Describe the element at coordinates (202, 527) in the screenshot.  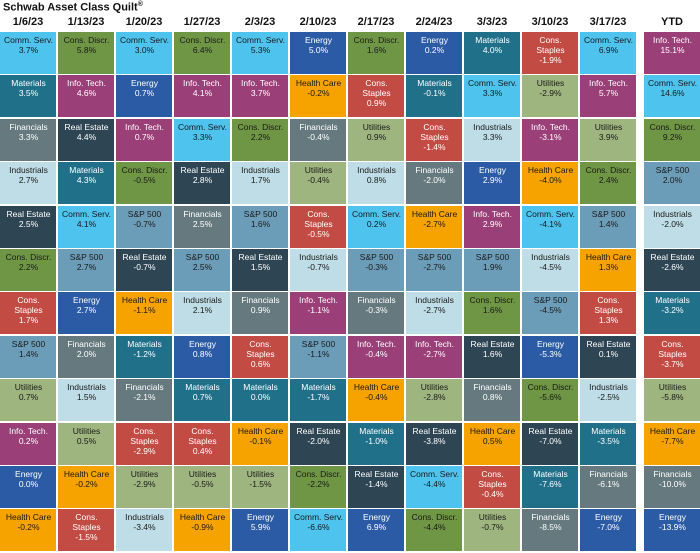
I see `sector-return: -0.9%` at that location.